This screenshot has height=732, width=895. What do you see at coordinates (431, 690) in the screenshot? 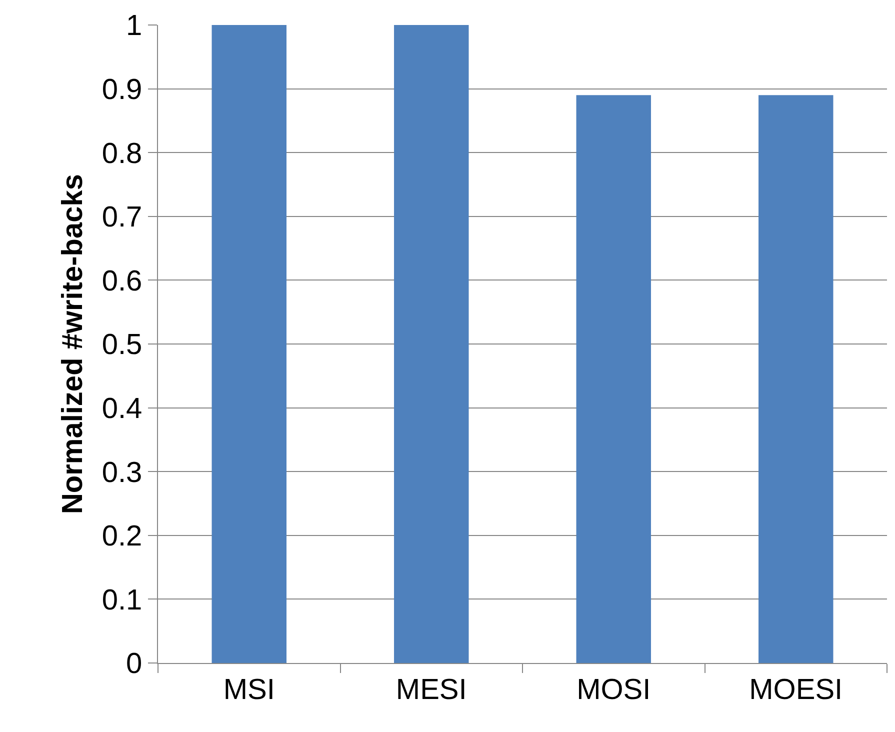
I see `x-tick-label: MESI` at bounding box center [431, 690].